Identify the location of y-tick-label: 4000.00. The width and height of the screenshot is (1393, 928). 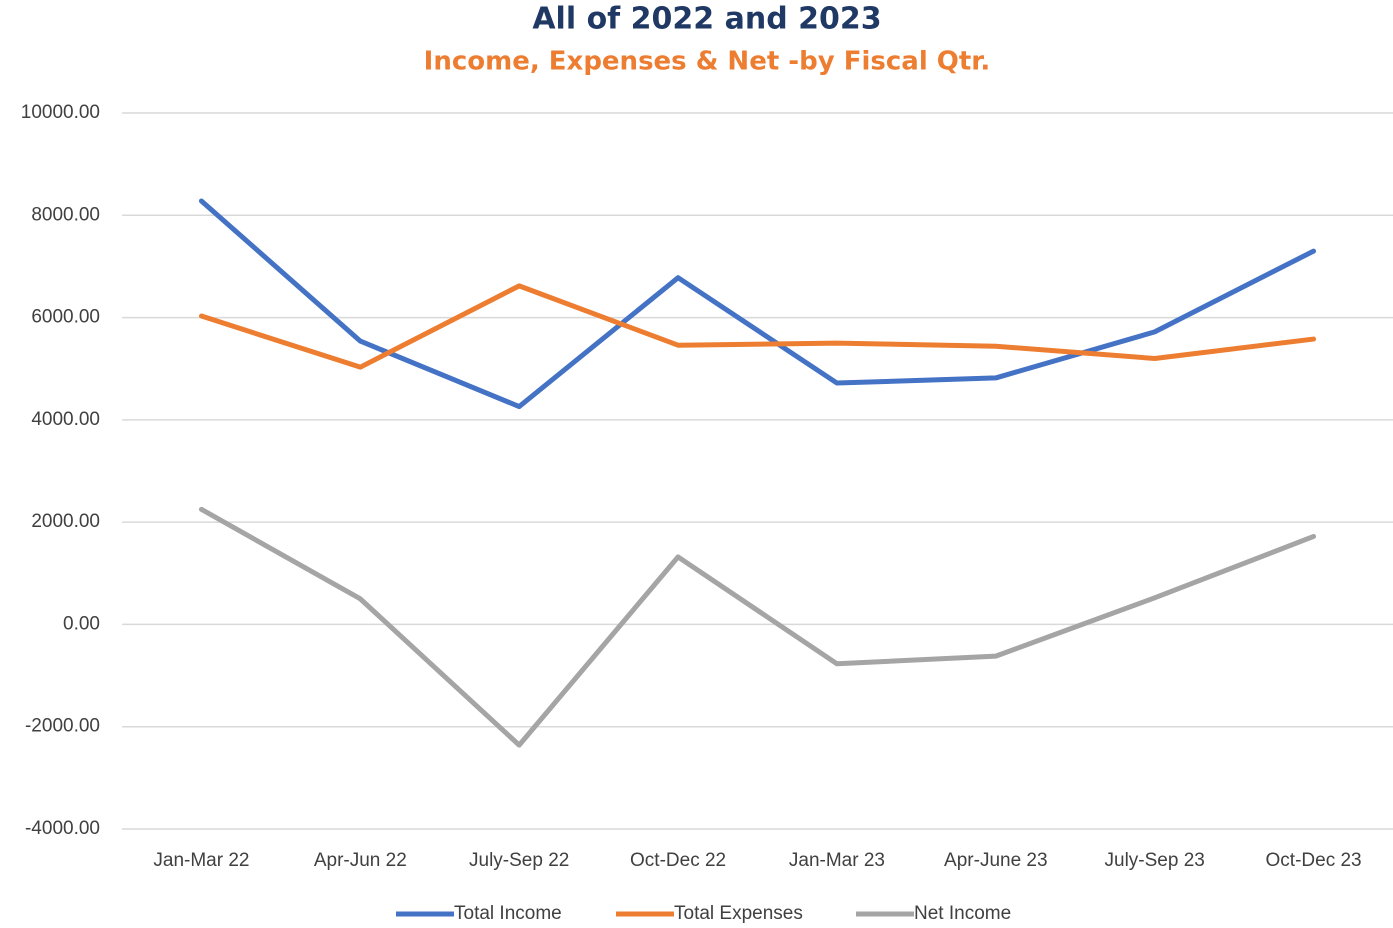
(65, 419).